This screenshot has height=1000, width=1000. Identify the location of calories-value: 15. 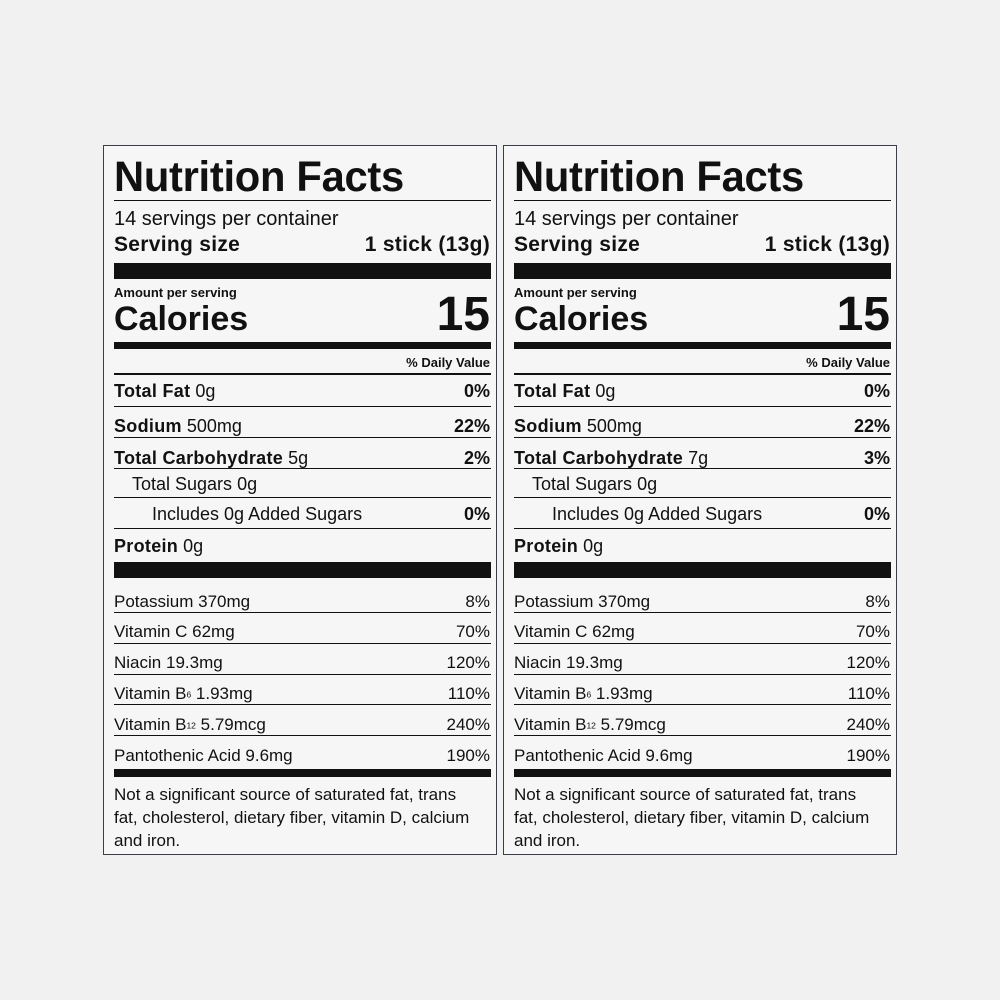
(863, 314).